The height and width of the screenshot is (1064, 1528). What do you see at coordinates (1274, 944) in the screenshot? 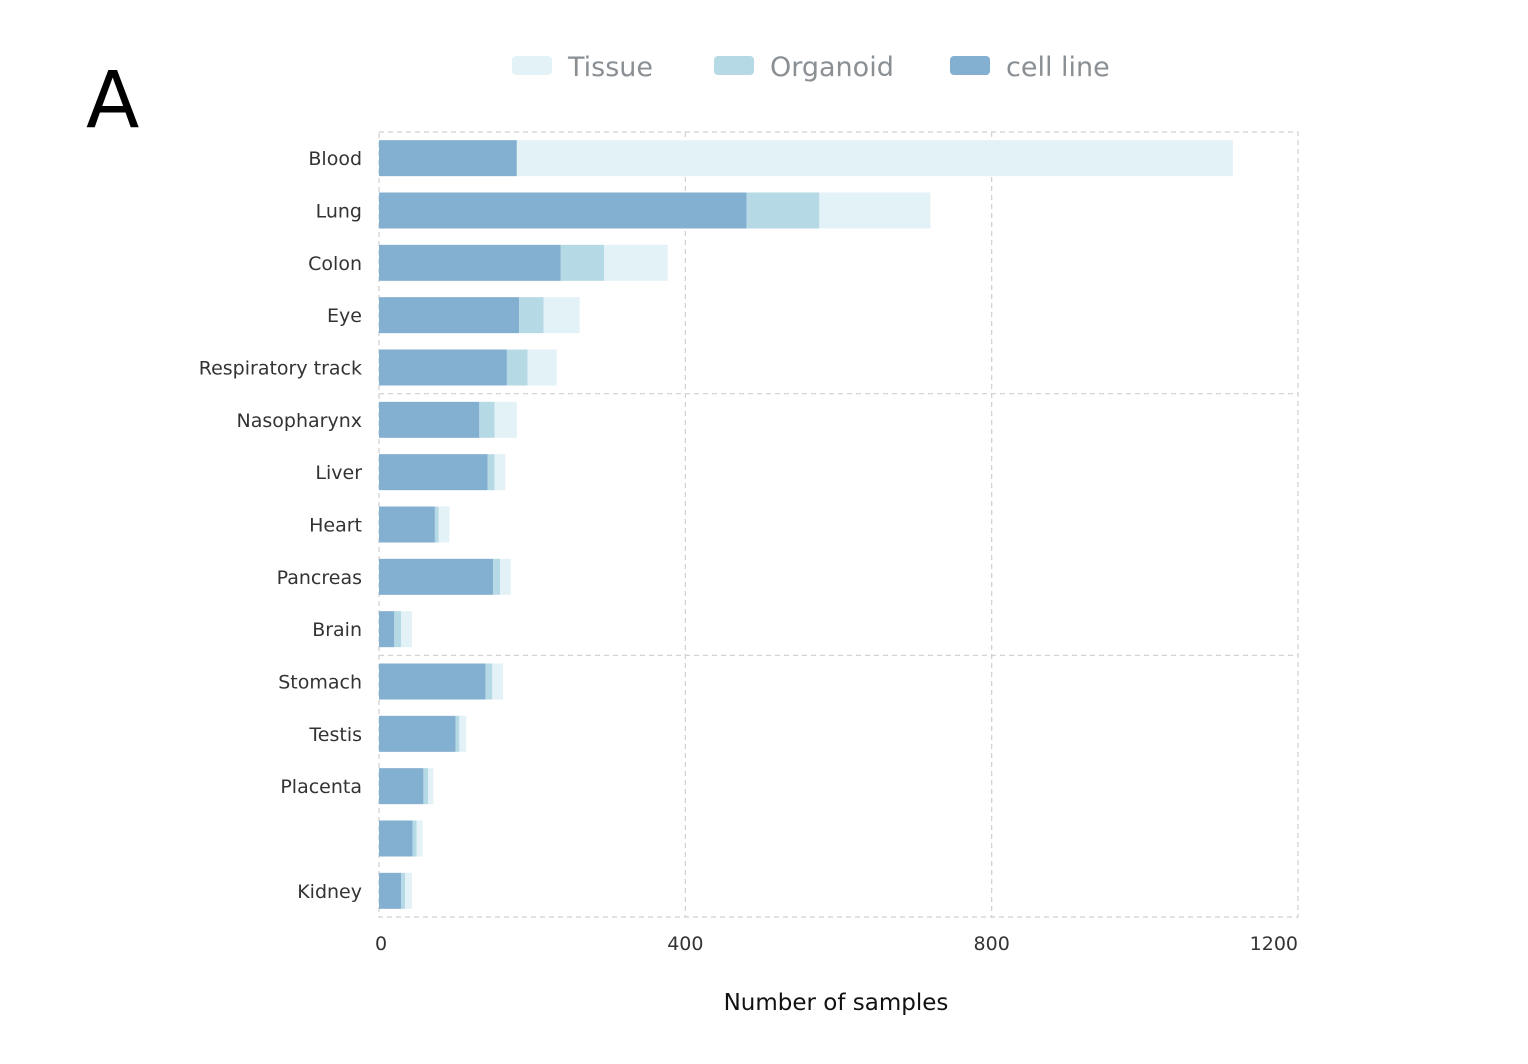
I see `x-tick-label: 1200` at bounding box center [1274, 944].